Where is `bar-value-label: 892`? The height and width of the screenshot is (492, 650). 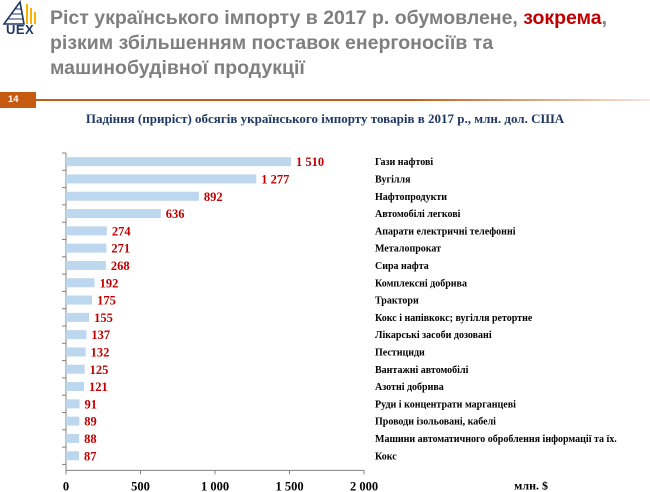 bar-value-label: 892 is located at coordinates (213, 197).